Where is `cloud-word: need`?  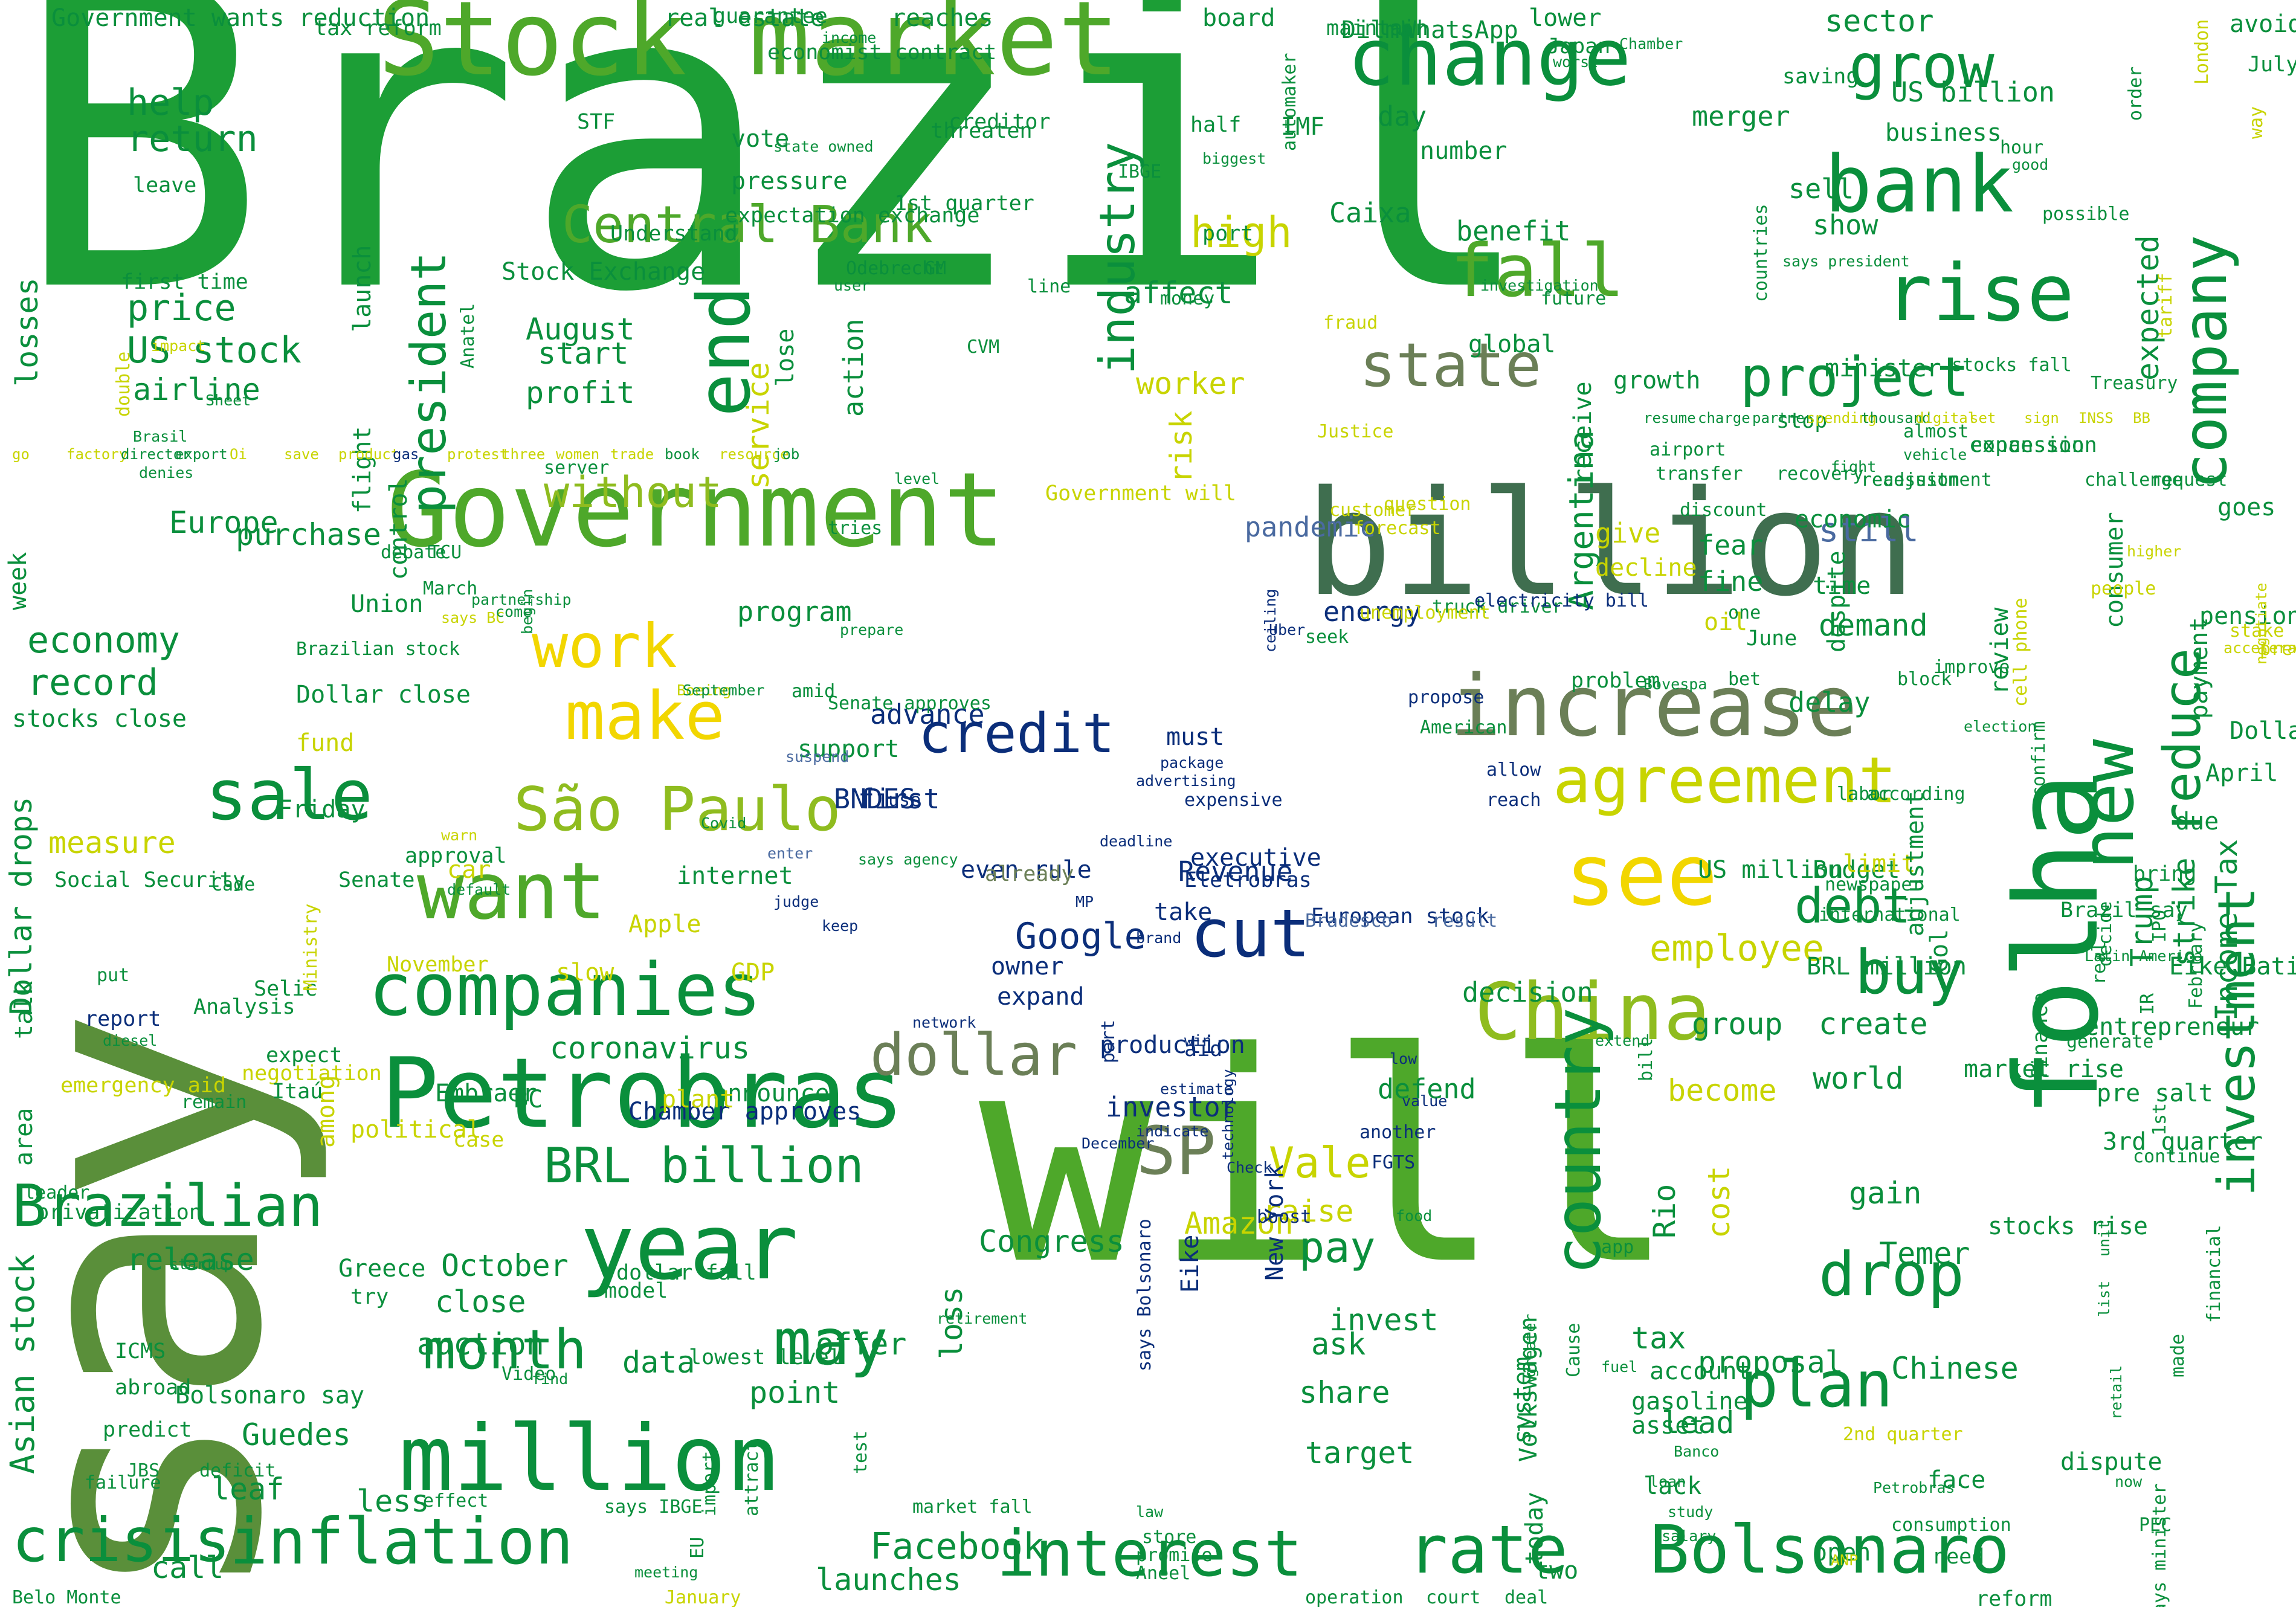
cloud-word: need is located at coordinates (1959, 1557).